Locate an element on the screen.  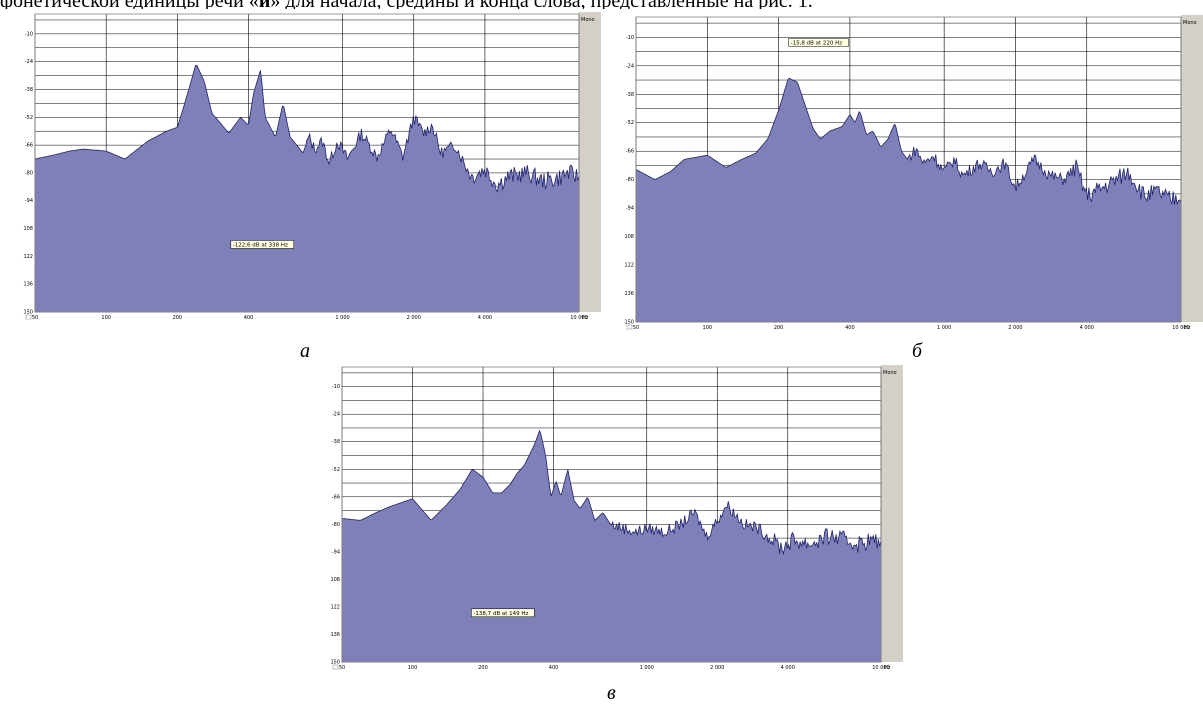
readout-label: -122,6 dB at 338 Hz is located at coordinates (260, 245).